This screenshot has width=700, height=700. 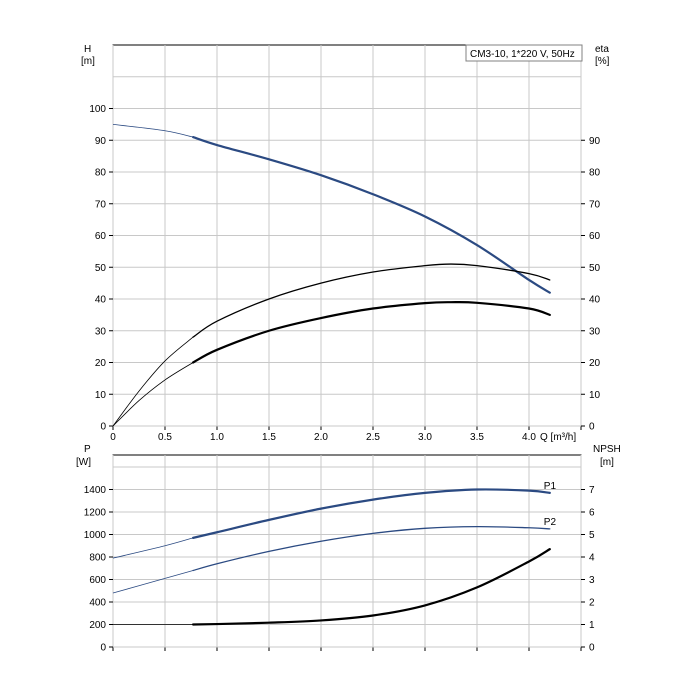 I want to click on top-left-tick-label: 0, so click(x=103, y=427).